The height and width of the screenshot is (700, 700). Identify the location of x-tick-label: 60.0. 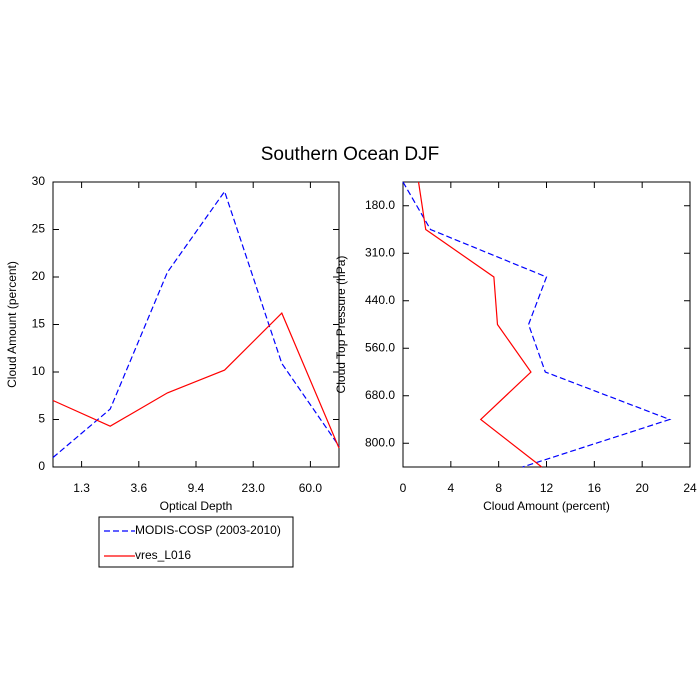
(311, 488).